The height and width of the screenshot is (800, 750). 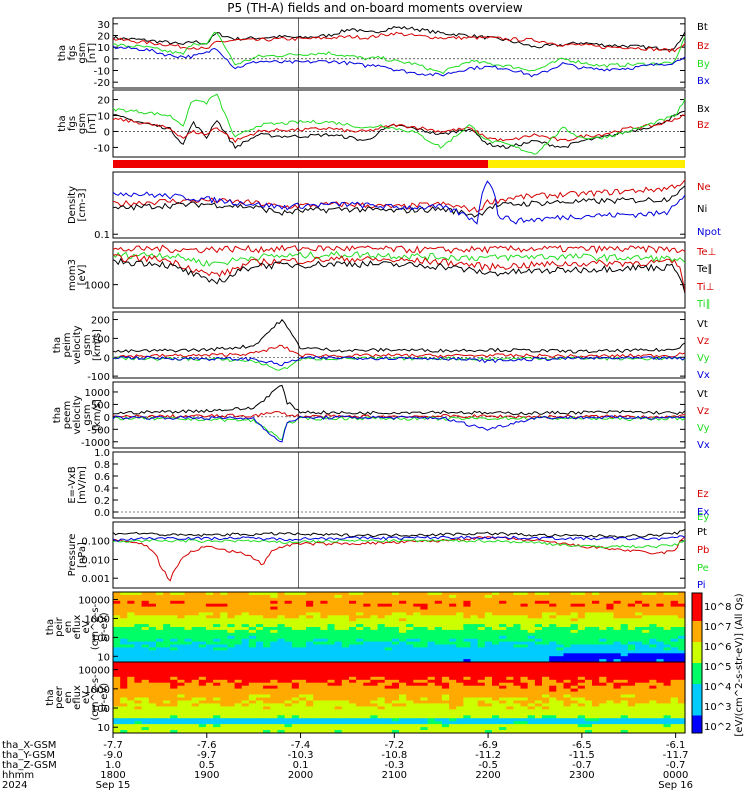 What do you see at coordinates (697, 612) in the screenshot?
I see `colorbar-cell` at bounding box center [697, 612].